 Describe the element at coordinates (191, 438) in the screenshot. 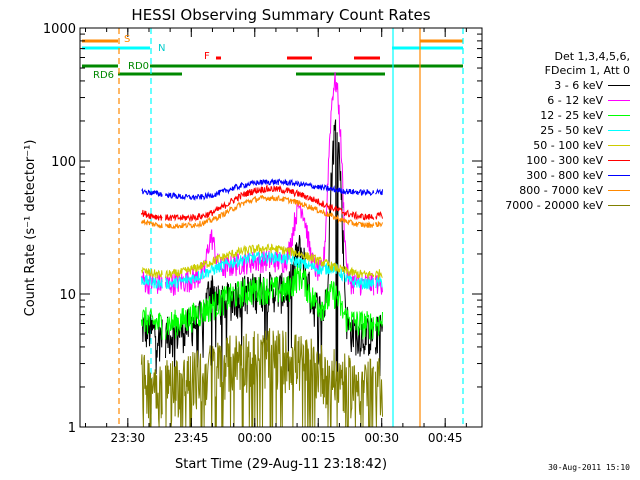

I see `x-tick-label: 23:45` at that location.